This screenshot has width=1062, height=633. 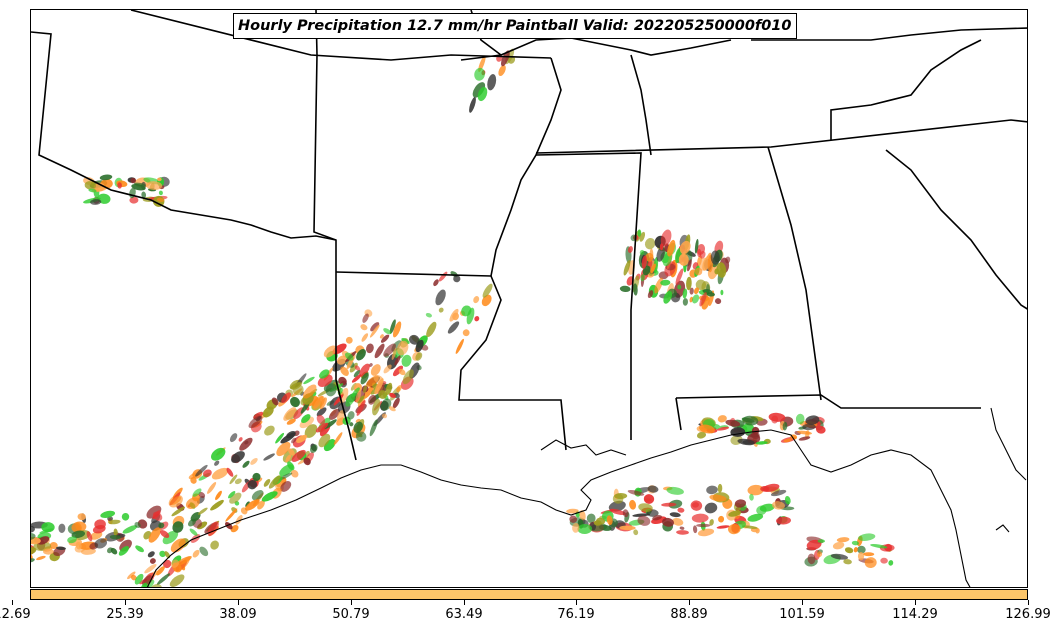 What do you see at coordinates (889, 34) in the screenshot?
I see `boundary-va` at bounding box center [889, 34].